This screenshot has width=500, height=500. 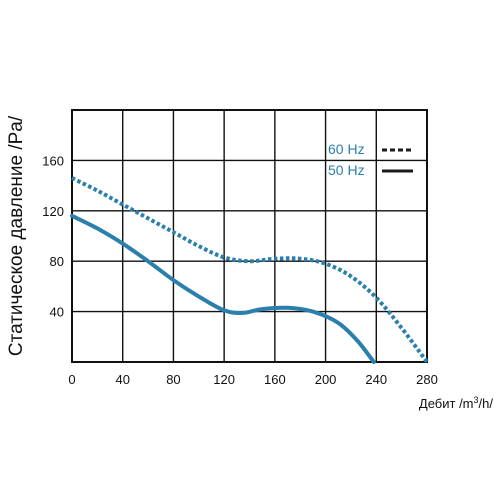 I want to click on legend-label-60hz: 60 Hz, so click(x=346, y=149).